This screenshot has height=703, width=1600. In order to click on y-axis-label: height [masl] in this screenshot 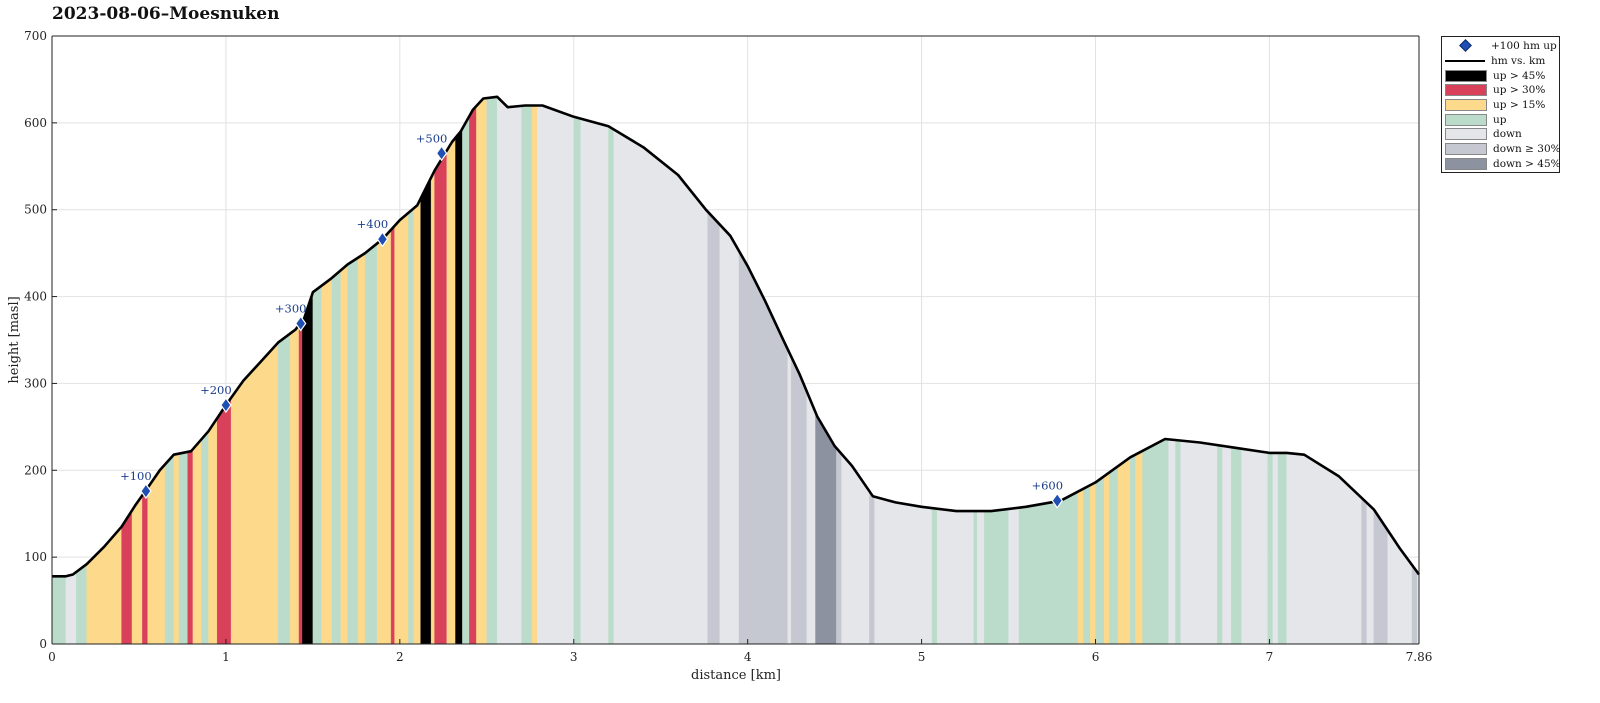, I will do `click(14, 339)`.